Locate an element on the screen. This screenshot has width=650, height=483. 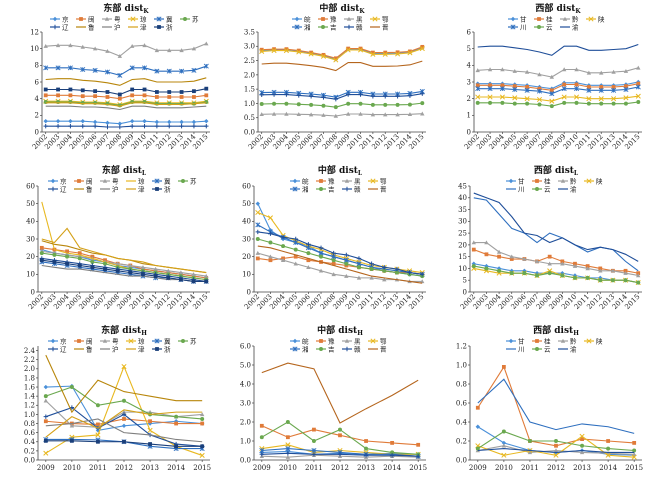
series-陕 is located at coordinates (558, 98).